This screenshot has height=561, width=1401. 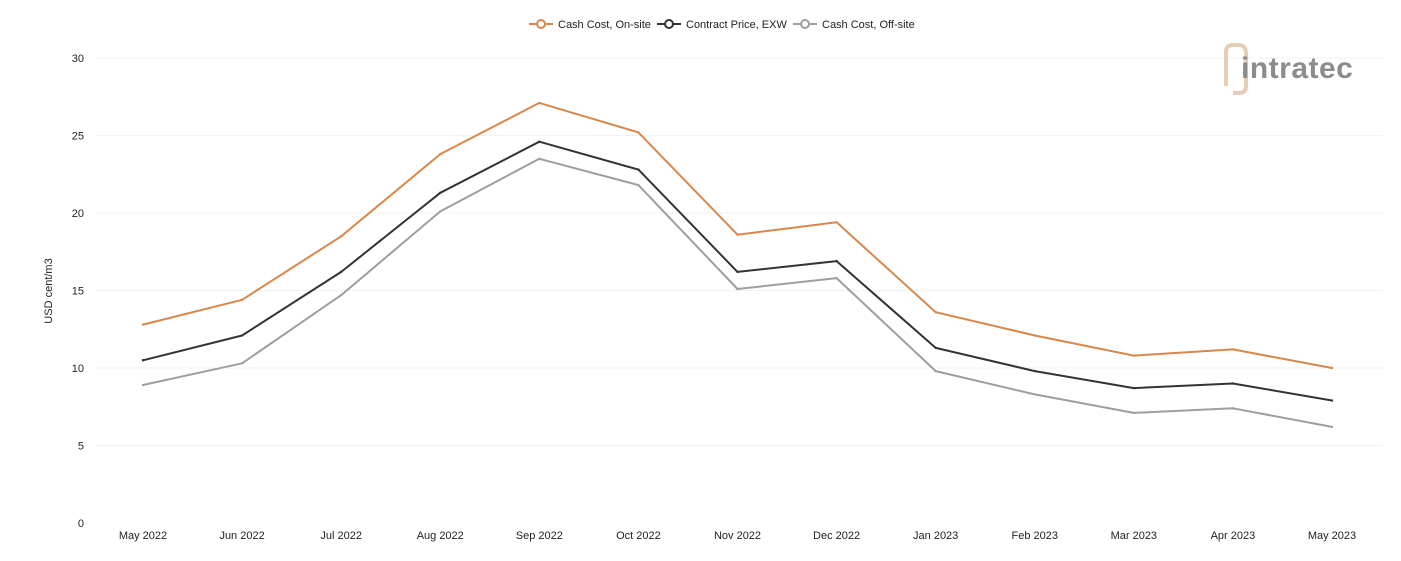 I want to click on legend-item: Contract Price, EXW, so click(x=722, y=25).